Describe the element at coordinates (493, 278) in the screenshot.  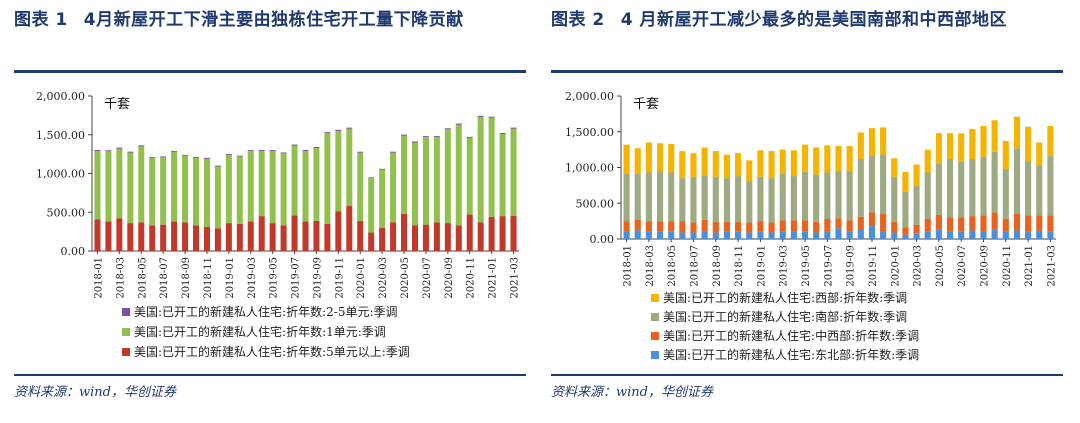
I see `x-tick-label: 2021-01` at that location.